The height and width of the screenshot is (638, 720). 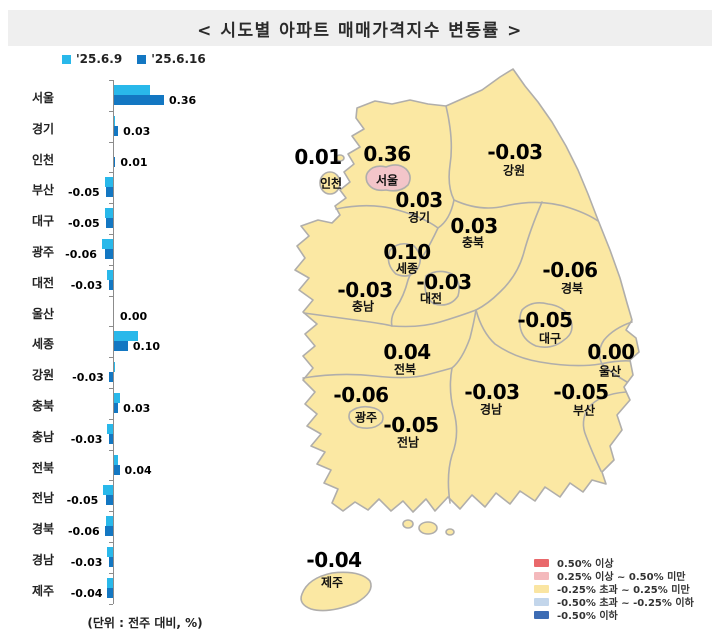 What do you see at coordinates (145, 588) in the screenshot?
I see `bar-row: 제주 -0.04` at bounding box center [145, 588].